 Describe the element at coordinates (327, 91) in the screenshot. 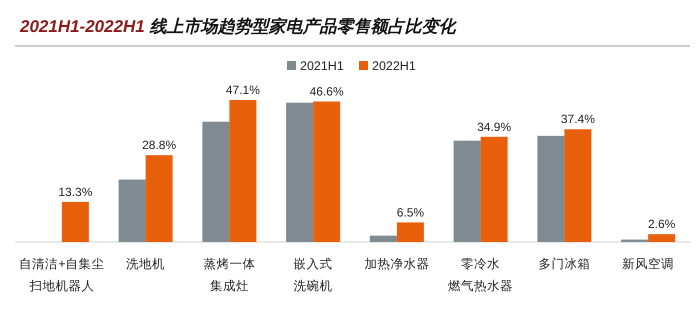

I see `data-label: 46.6%` at that location.